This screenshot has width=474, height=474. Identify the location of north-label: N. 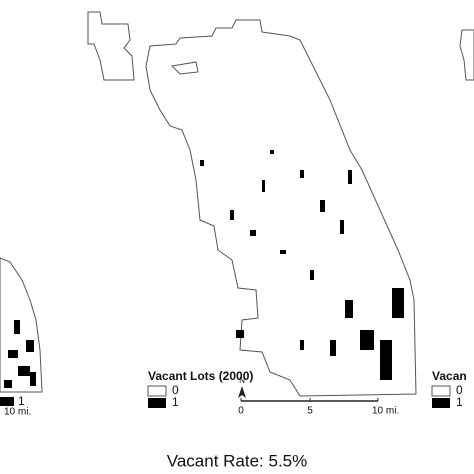
(242, 380).